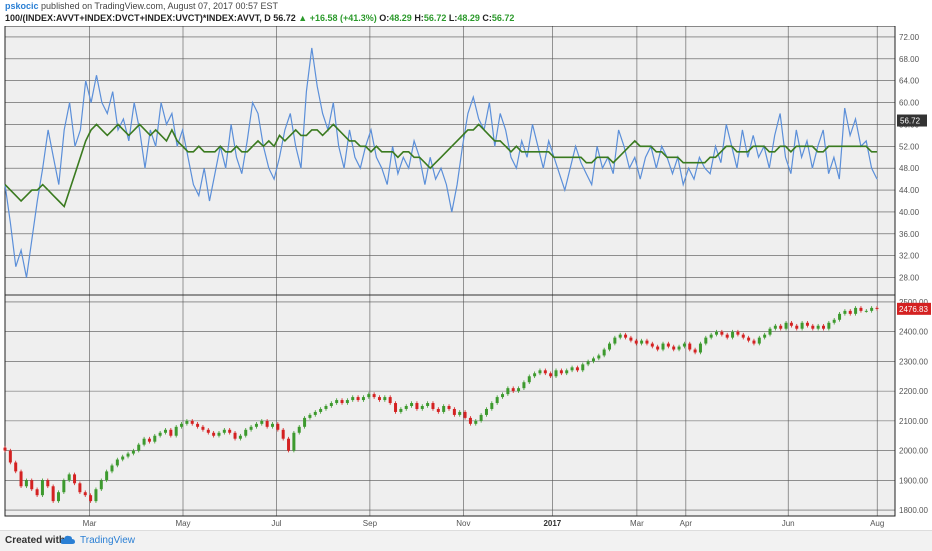  I want to click on low-label: L:, so click(453, 18).